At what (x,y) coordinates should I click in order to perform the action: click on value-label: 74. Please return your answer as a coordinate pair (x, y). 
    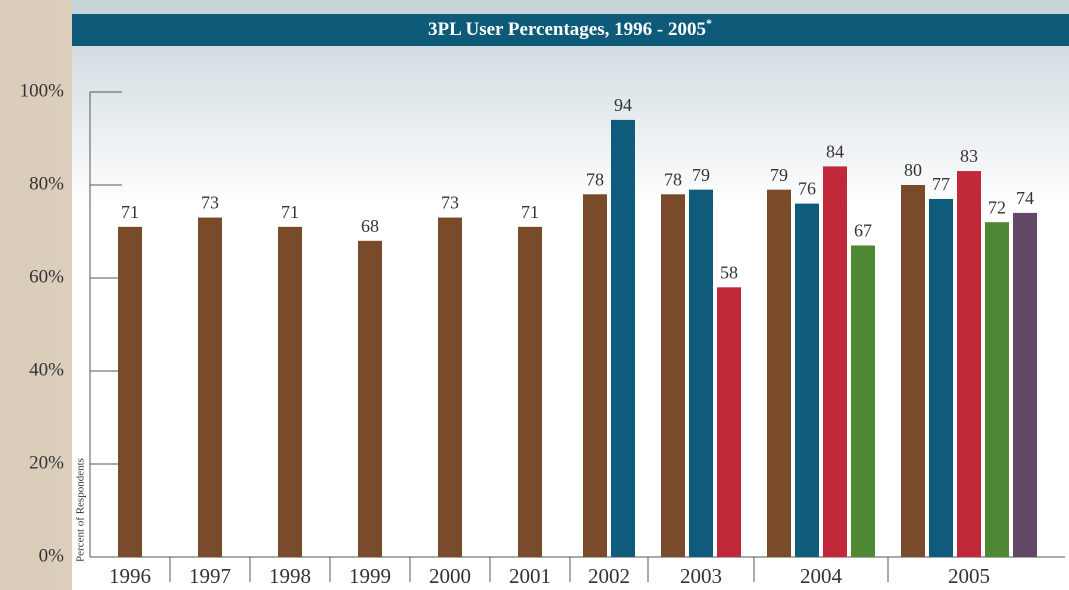
    Looking at the image, I should click on (1025, 198).